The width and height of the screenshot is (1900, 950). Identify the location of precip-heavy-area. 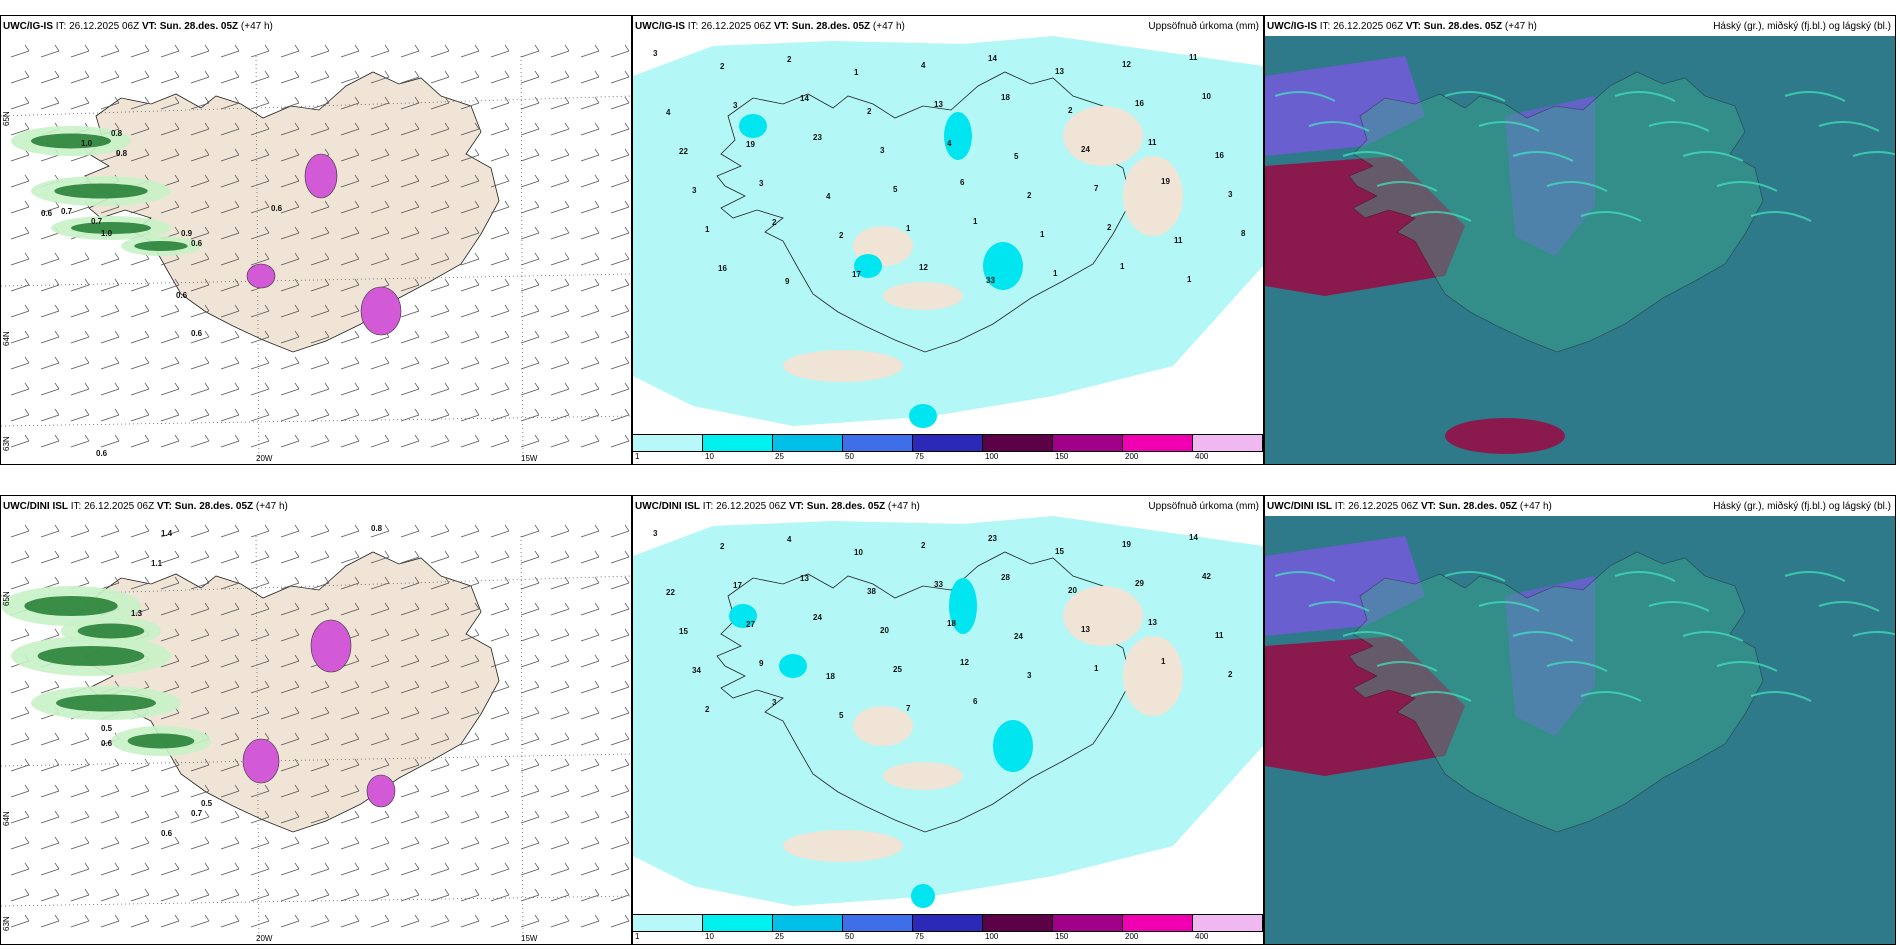
(923, 896).